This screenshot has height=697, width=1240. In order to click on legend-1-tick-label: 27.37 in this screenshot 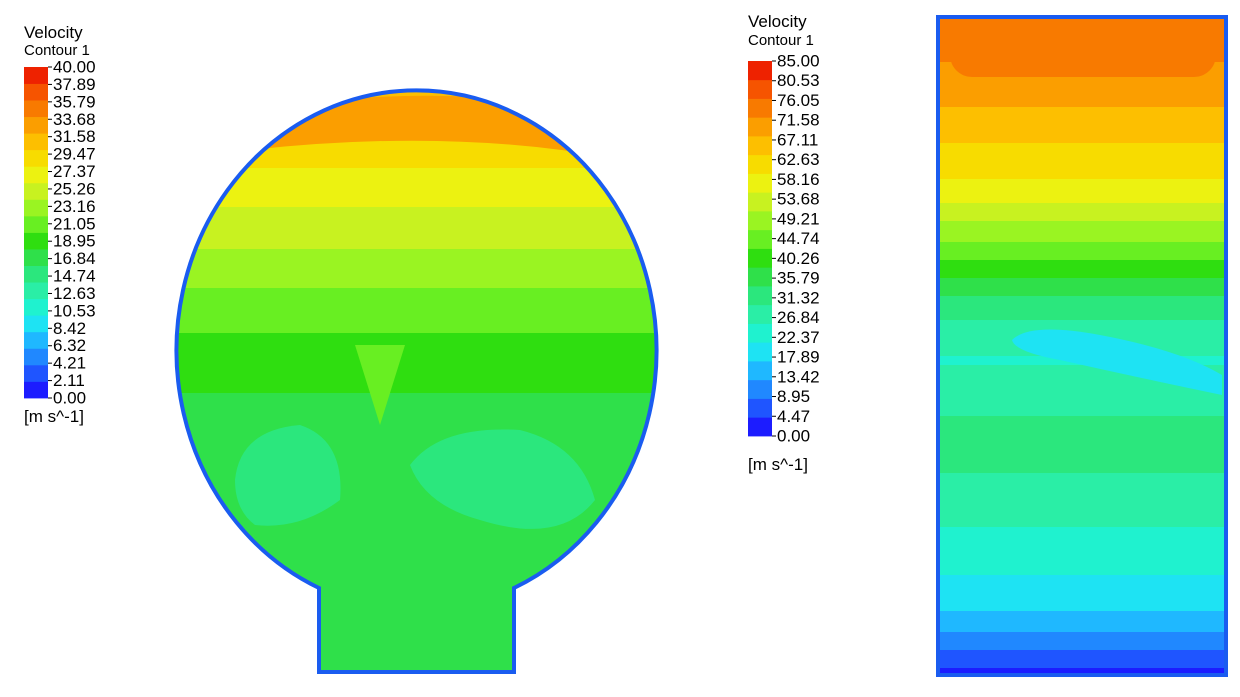, I will do `click(74, 171)`.